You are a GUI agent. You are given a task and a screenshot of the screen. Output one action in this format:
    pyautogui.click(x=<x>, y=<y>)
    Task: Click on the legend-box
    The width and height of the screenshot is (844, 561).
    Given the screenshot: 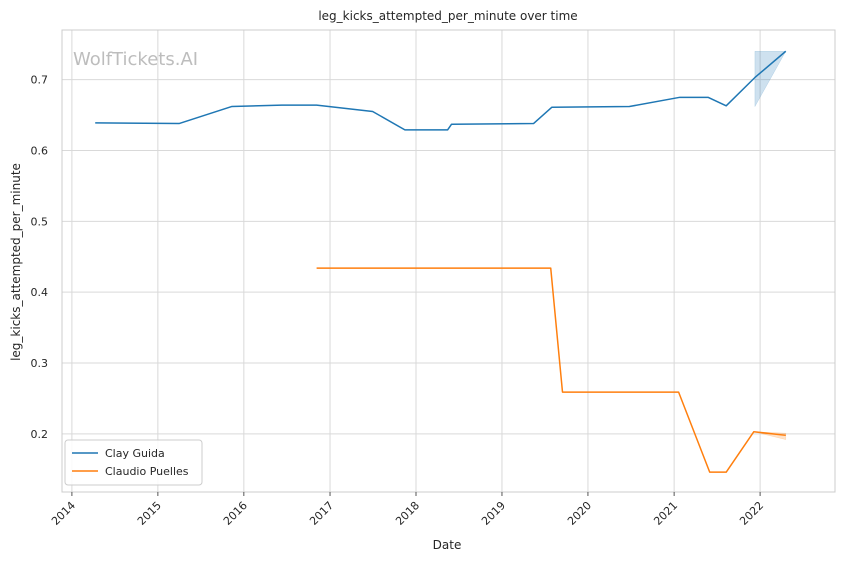 What is the action you would take?
    pyautogui.click(x=133, y=462)
    